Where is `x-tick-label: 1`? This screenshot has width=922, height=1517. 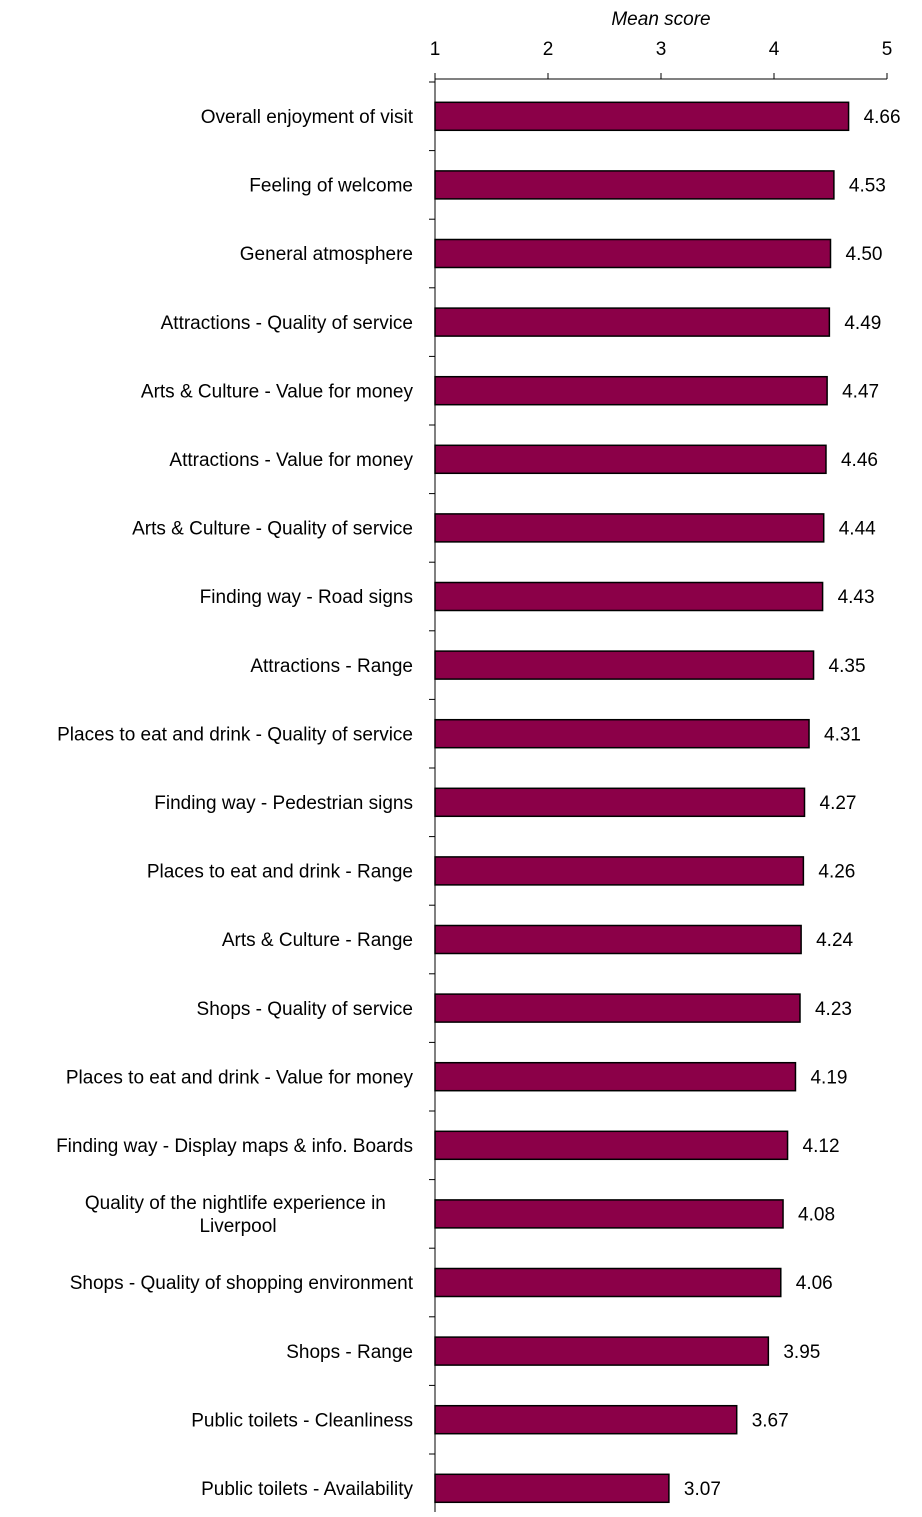
x-tick-label: 1 is located at coordinates (435, 49).